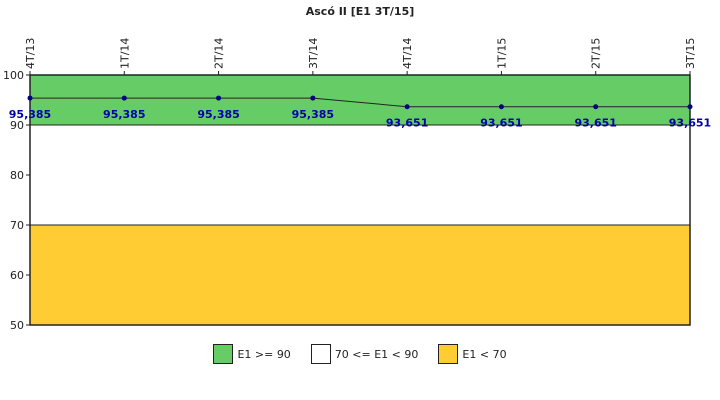 Image resolution: width=720 pixels, height=400 pixels. What do you see at coordinates (501, 53) in the screenshot?
I see `x-tick-label: 1T/15` at bounding box center [501, 53].